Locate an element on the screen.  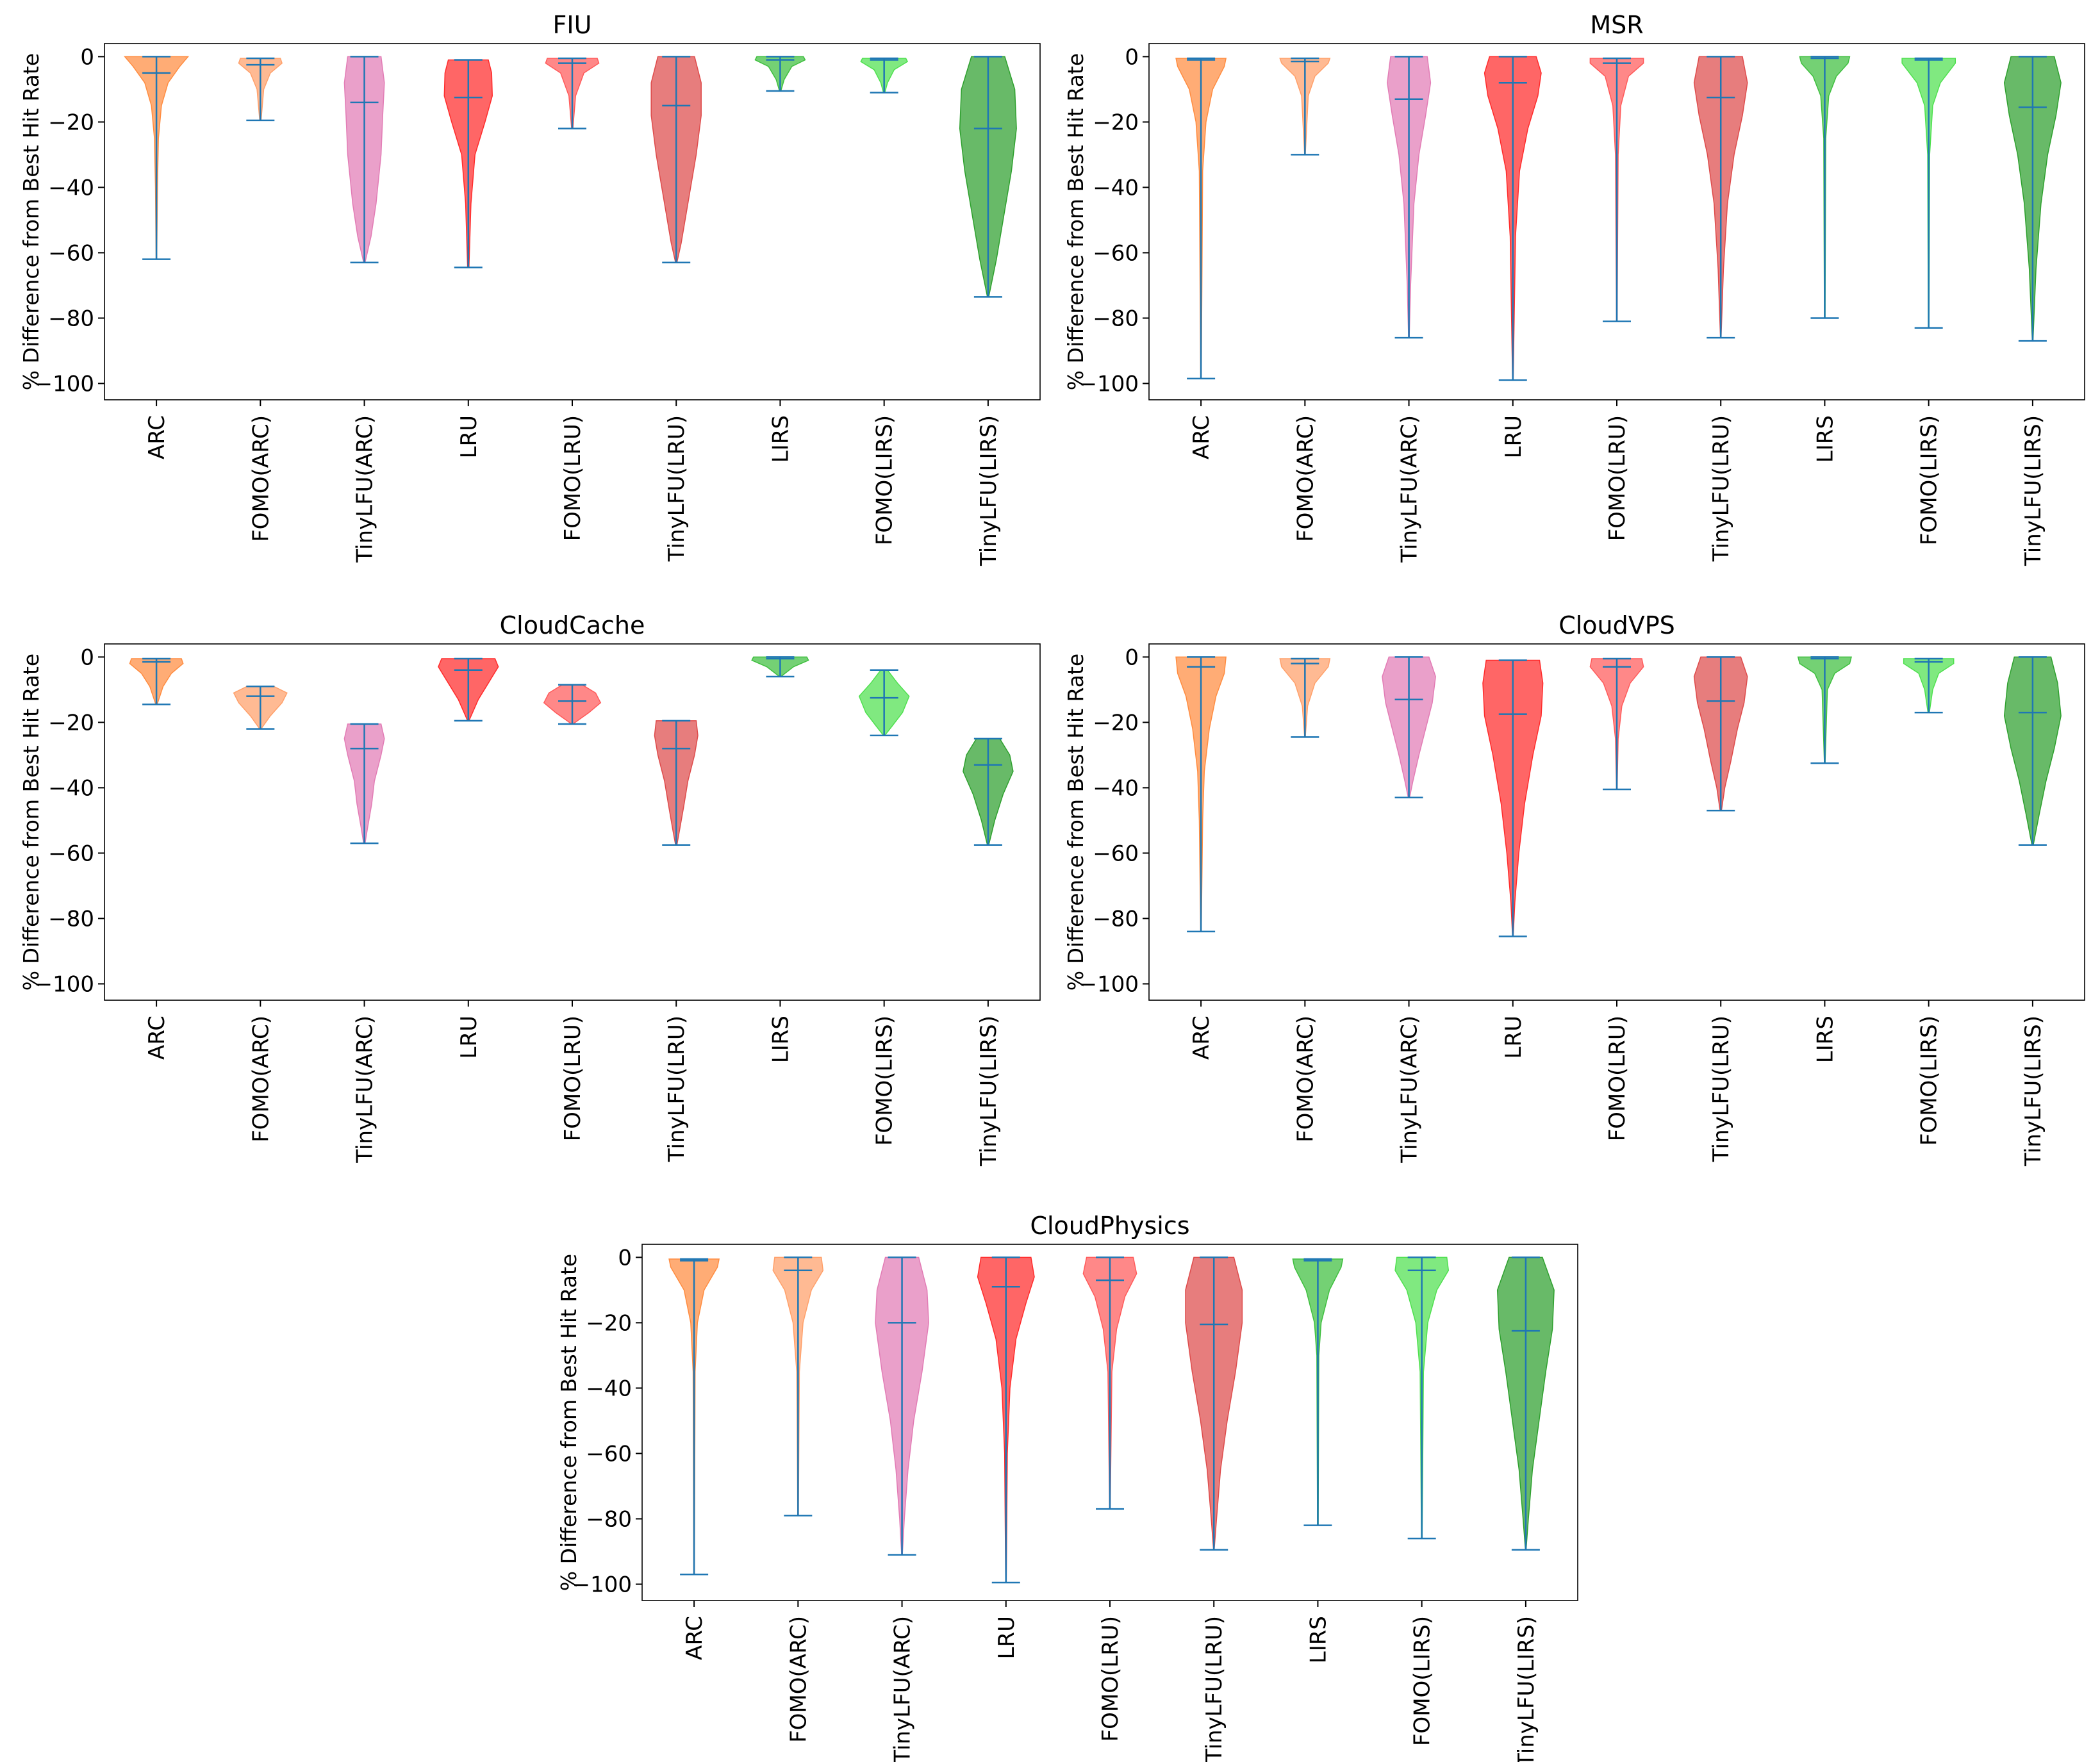
chart-title: MSR is located at coordinates (1617, 25).